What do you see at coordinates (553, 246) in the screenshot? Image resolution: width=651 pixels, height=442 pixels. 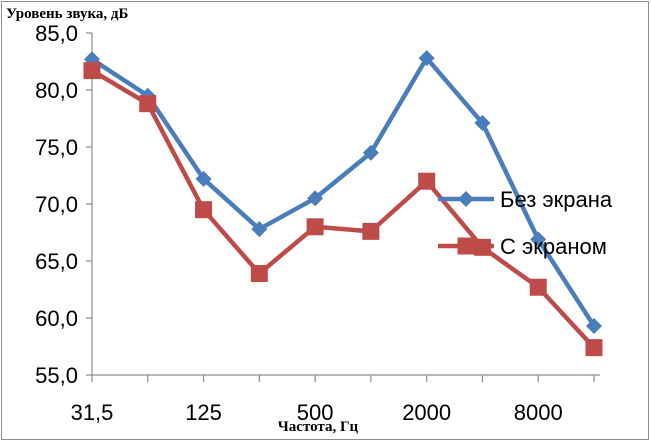 I see `legend-label: С экраном` at bounding box center [553, 246].